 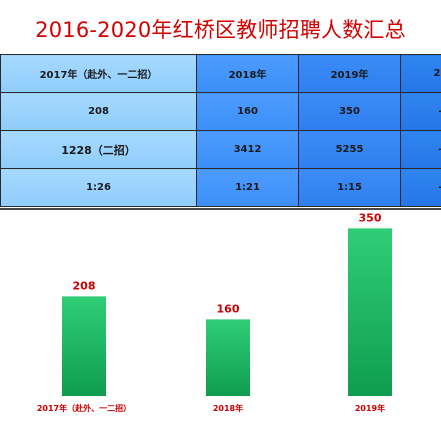 I want to click on table-row: 208 160 350 -, so click(x=220, y=111).